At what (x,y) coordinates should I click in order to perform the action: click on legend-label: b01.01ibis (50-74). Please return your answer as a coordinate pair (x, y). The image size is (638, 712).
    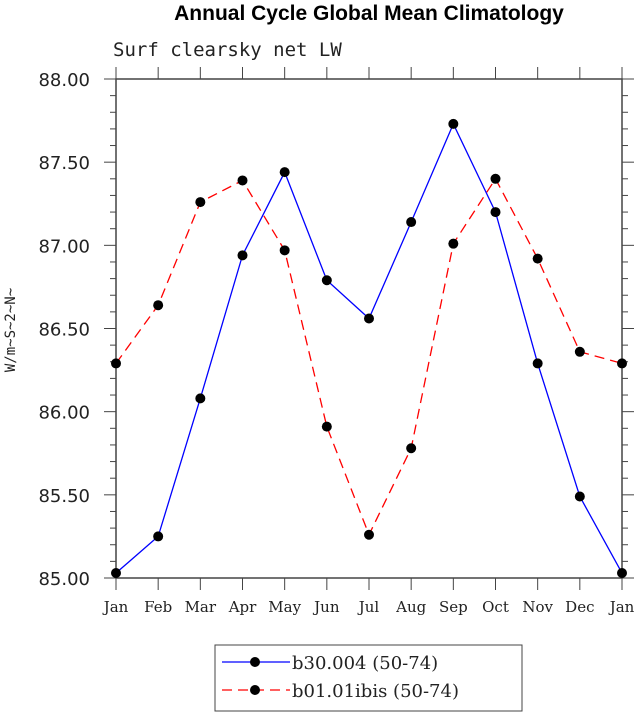
    Looking at the image, I should click on (375, 691).